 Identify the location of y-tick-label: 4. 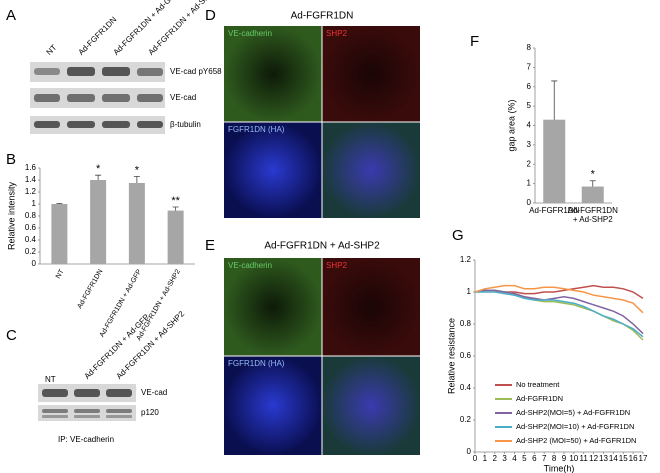
(529, 125).